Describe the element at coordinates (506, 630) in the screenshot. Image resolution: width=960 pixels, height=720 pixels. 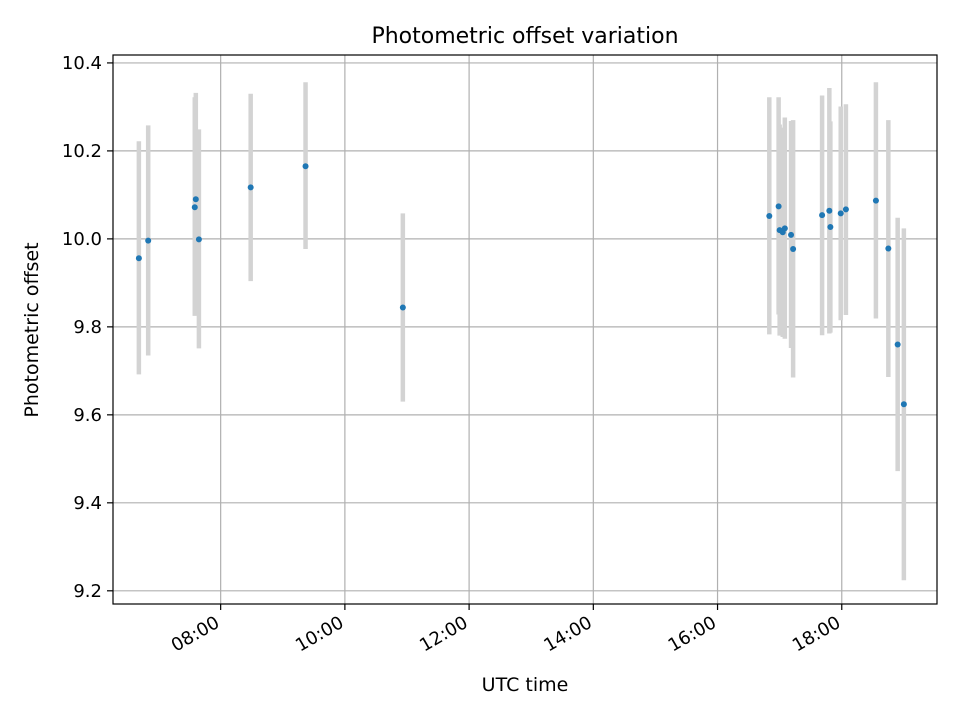
I see `x-axis-ticks: 08:00 10:00 12:00 14:00 16:00 18:00` at that location.